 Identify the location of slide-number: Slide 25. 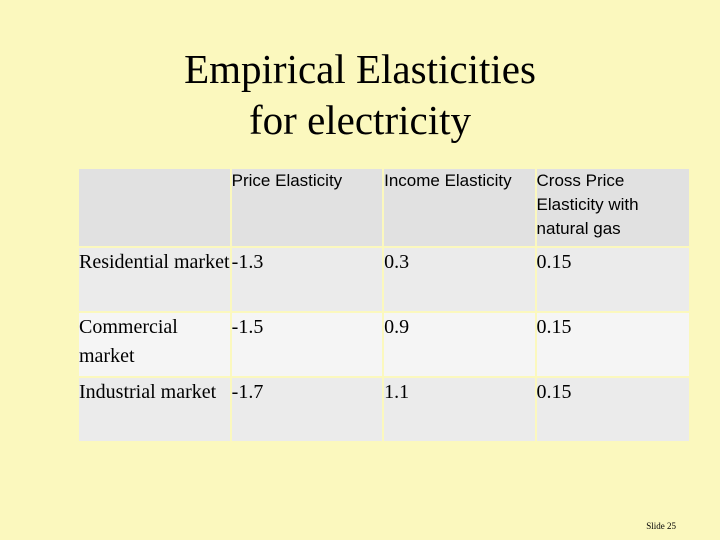
(661, 526).